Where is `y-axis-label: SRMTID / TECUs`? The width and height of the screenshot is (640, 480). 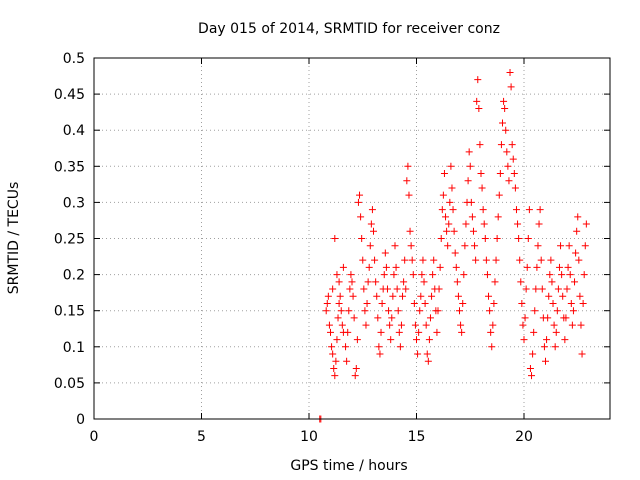
y-axis-label: SRMTID / TECUs is located at coordinates (14, 238).